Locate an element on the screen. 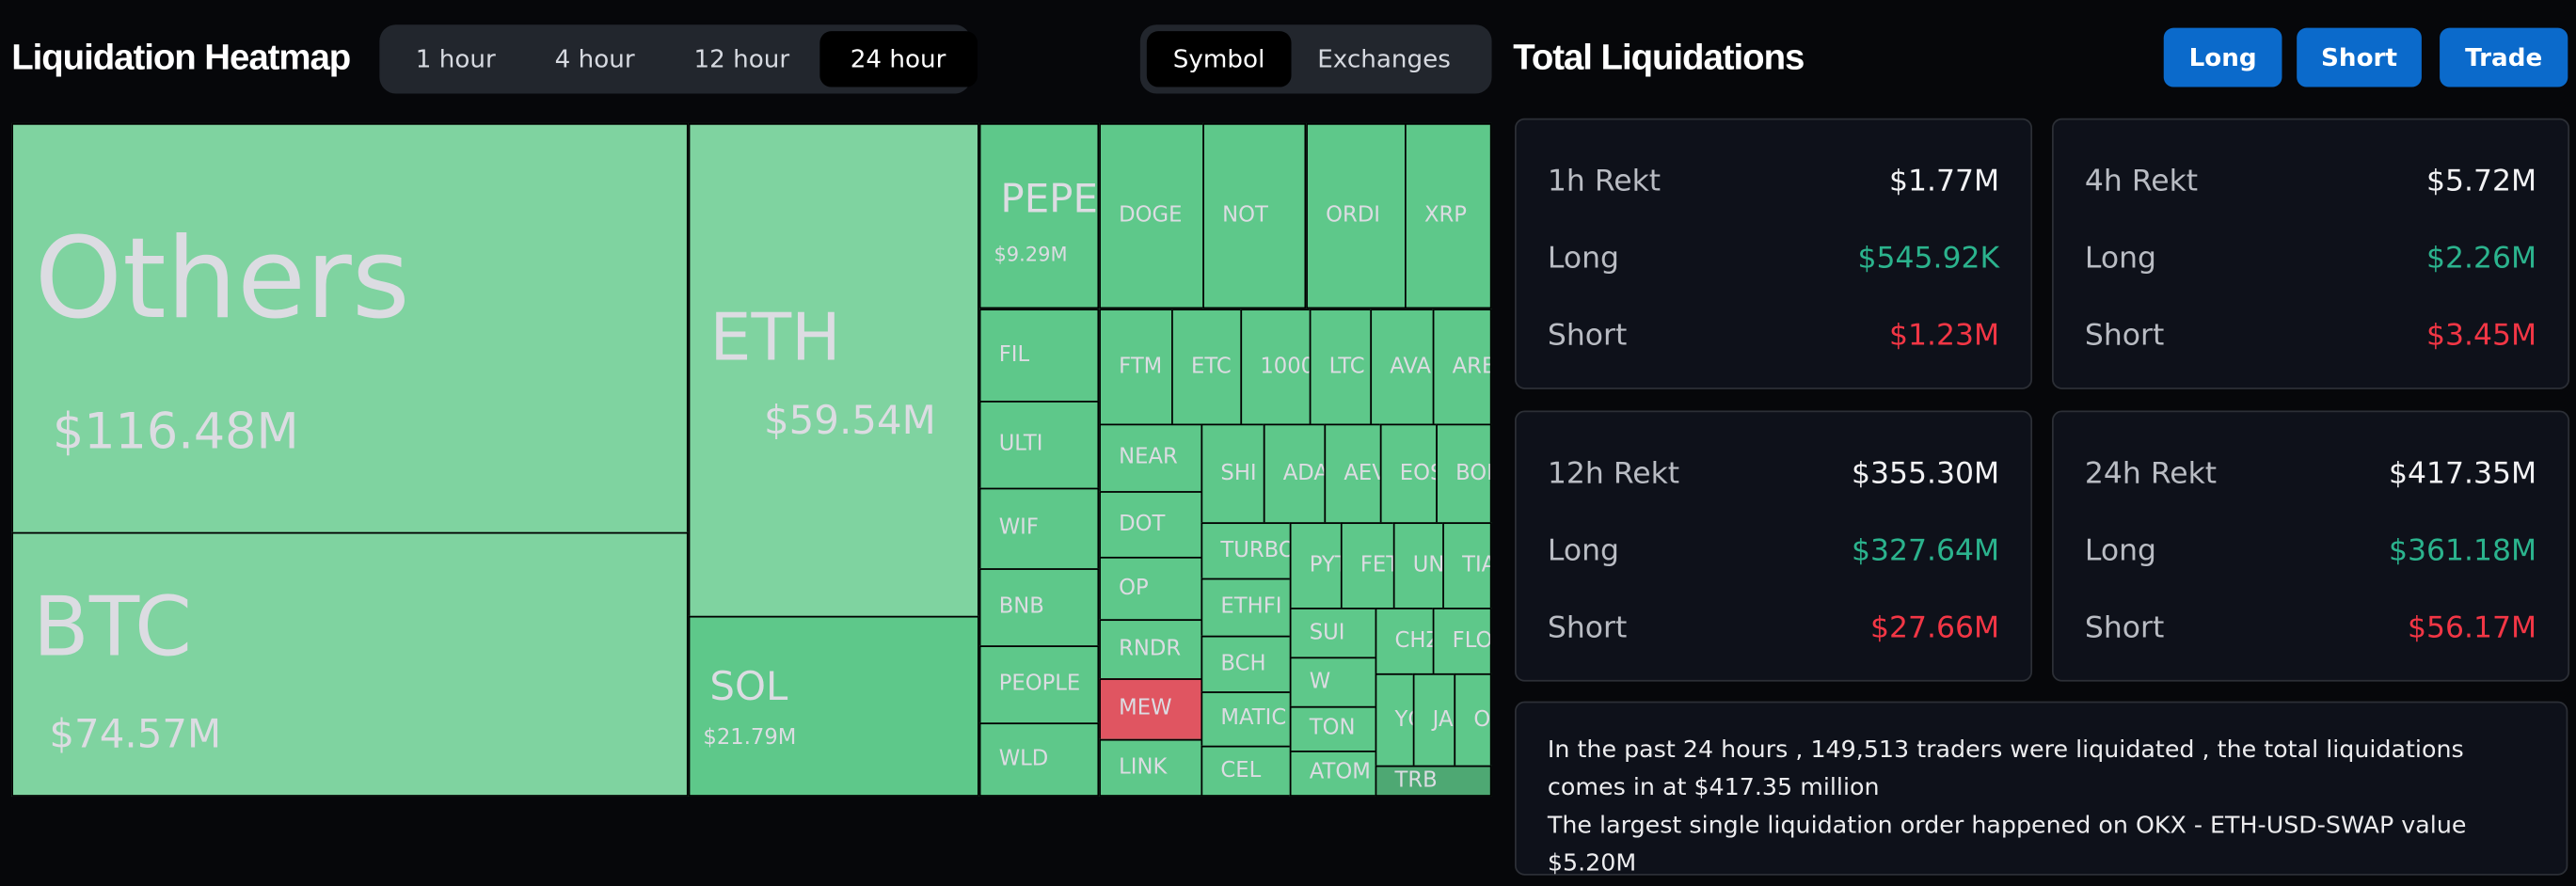  treemap-cell-bch: BCH is located at coordinates (1246, 664).